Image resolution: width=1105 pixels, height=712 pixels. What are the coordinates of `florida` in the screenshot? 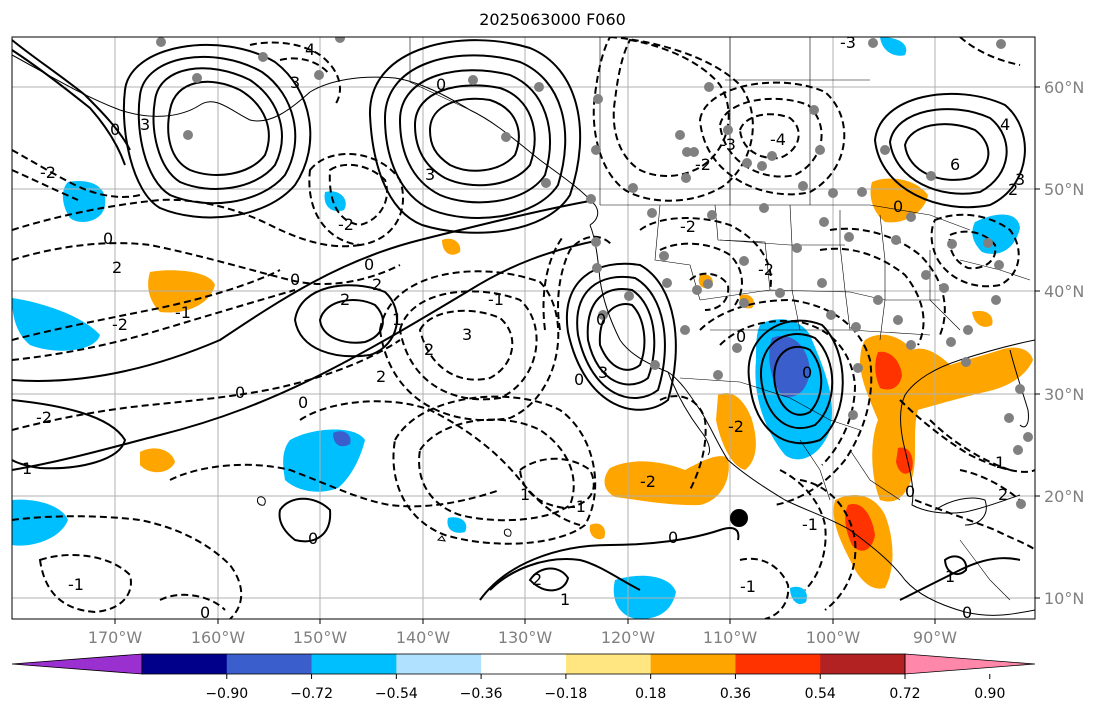 It's located at (1019, 388).